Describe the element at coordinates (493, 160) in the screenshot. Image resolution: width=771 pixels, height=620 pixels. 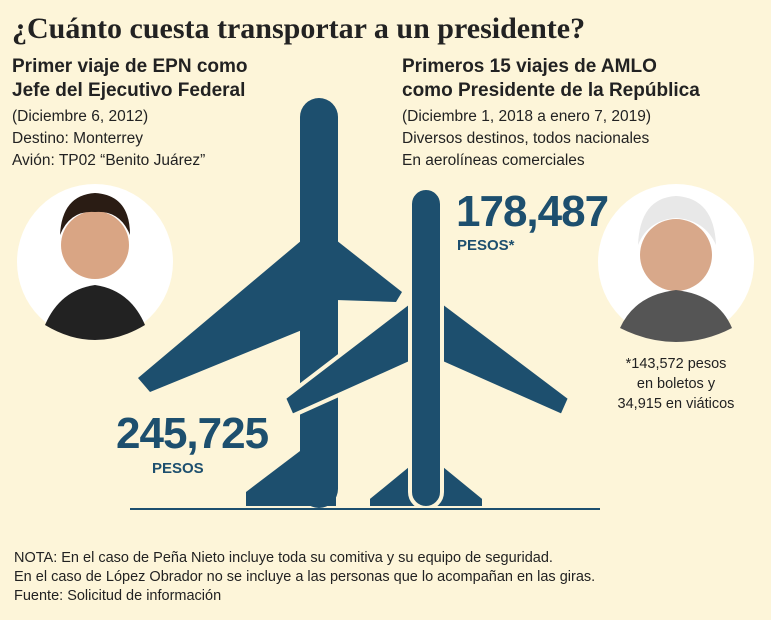
I see `detail: En aerolíneas comerciales` at that location.